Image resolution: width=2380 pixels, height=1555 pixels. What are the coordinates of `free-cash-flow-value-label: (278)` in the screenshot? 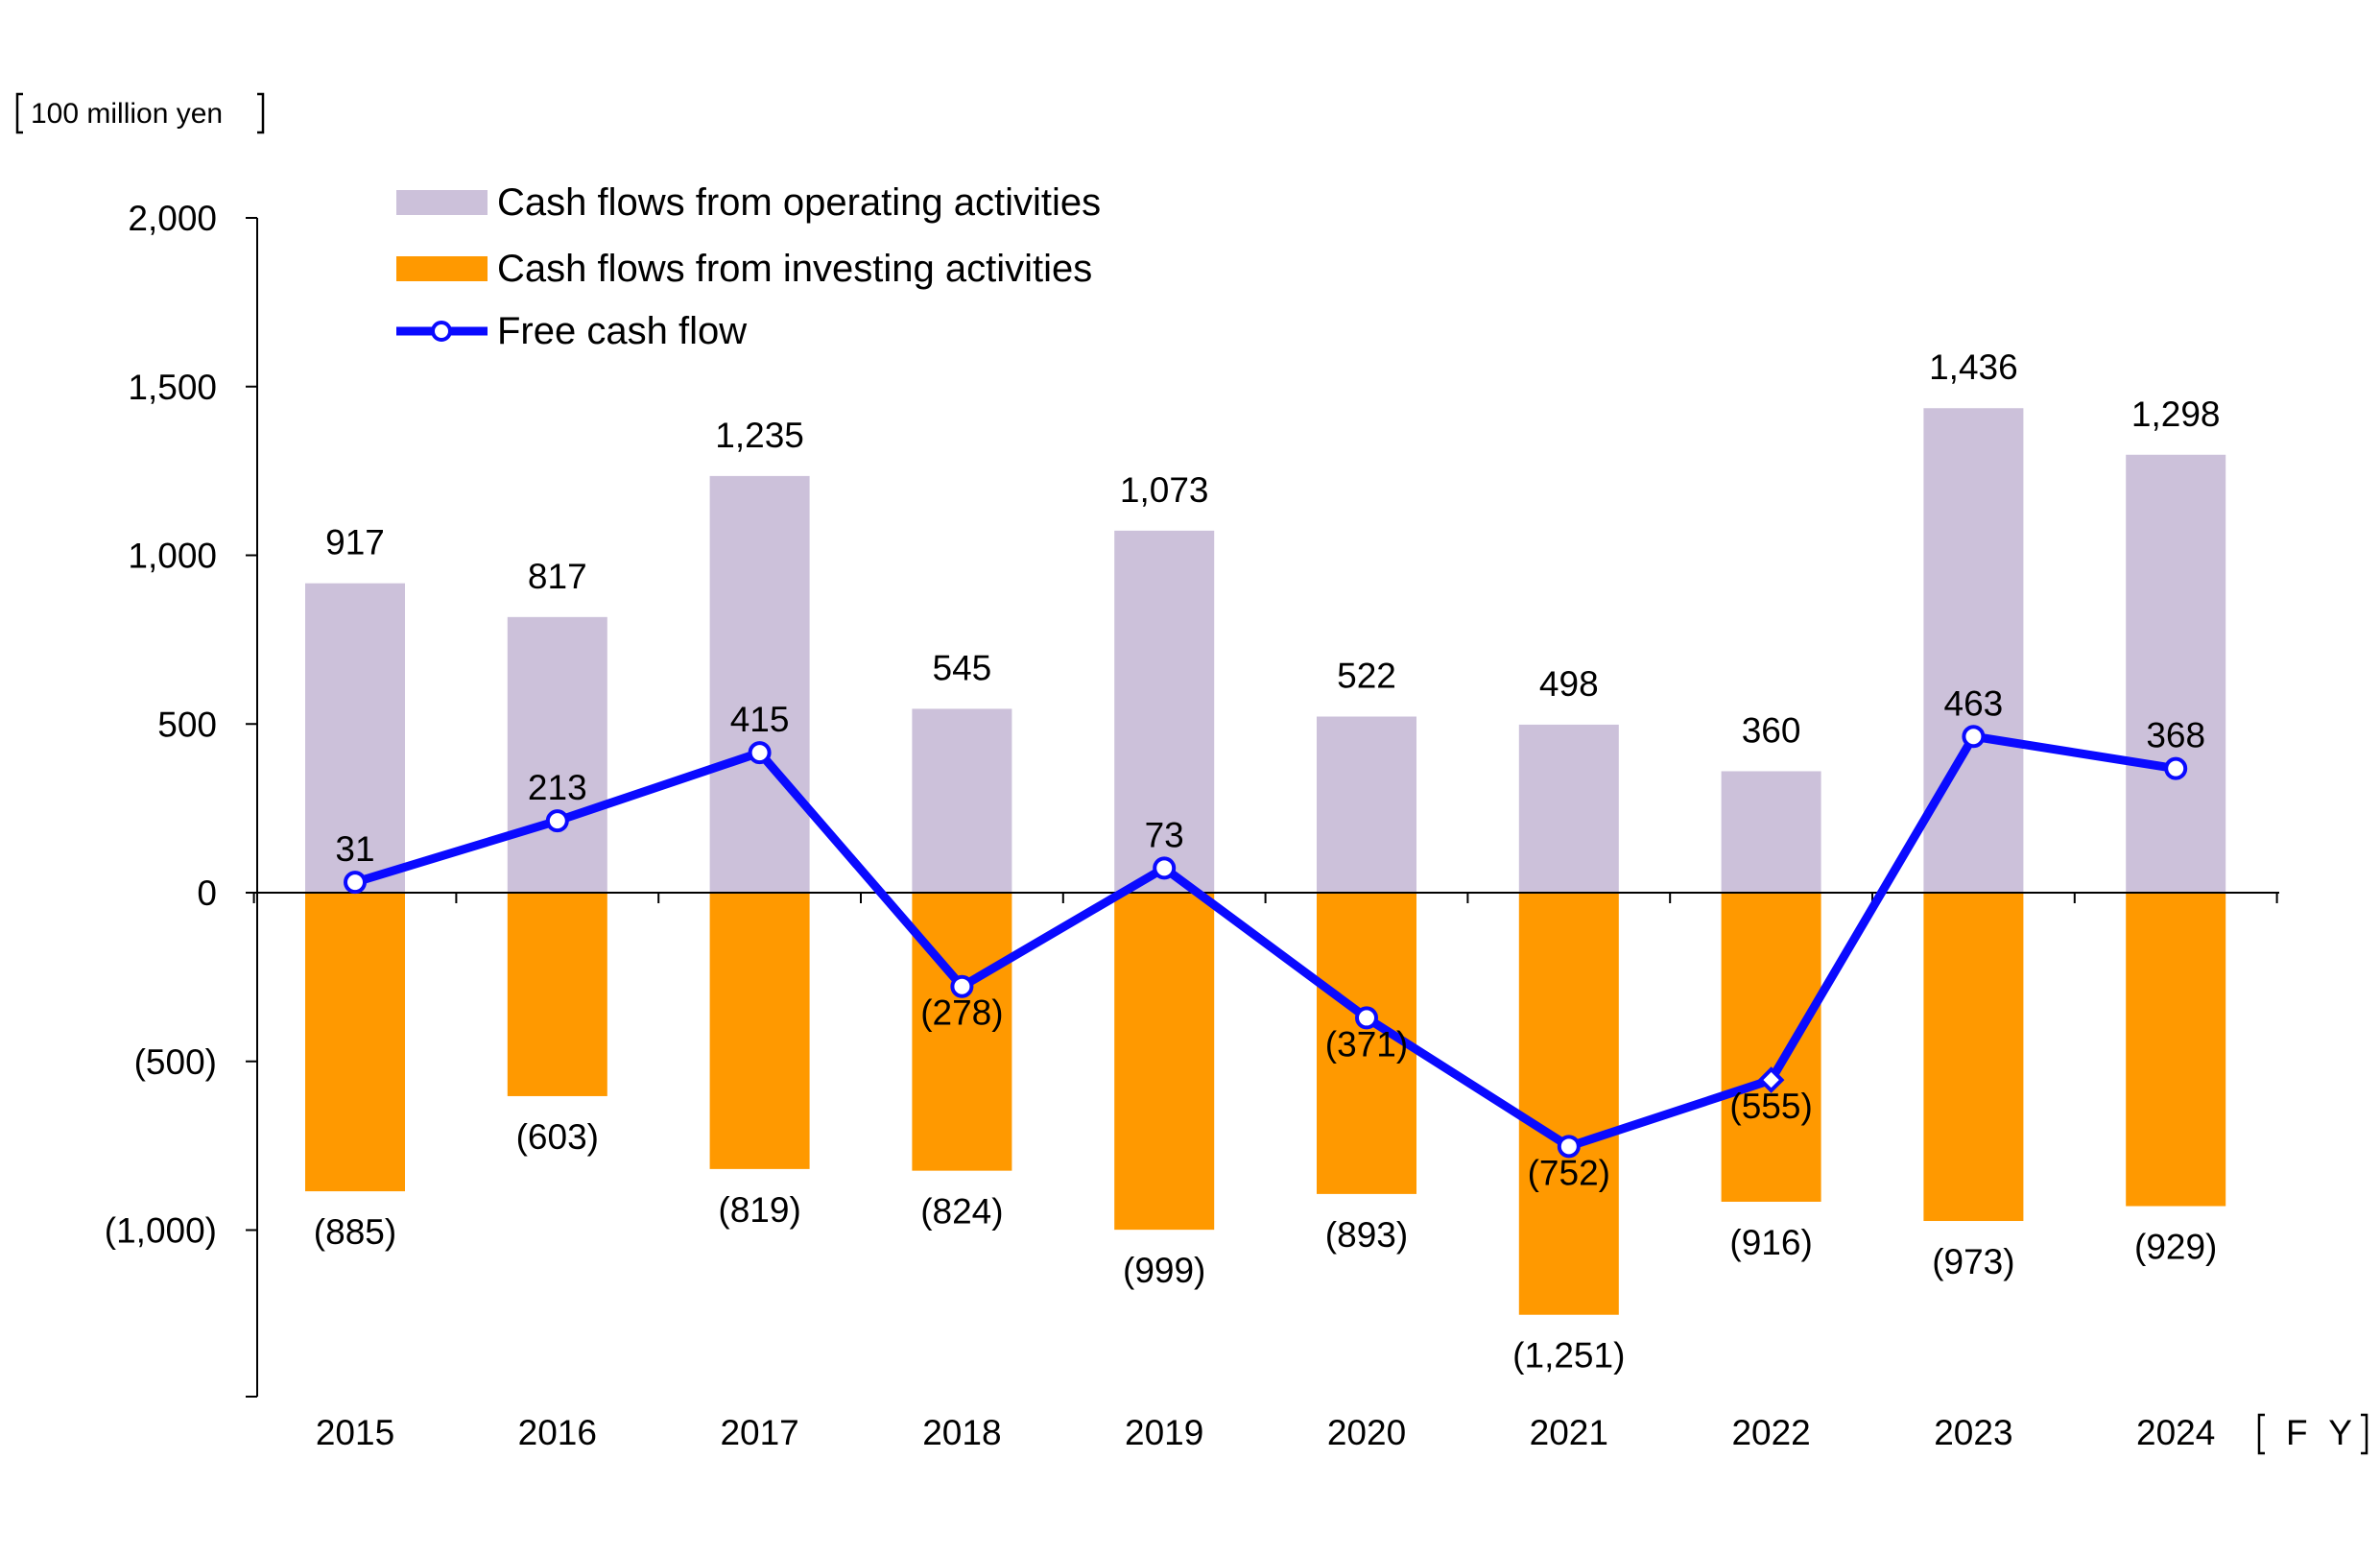 It's located at (962, 1013).